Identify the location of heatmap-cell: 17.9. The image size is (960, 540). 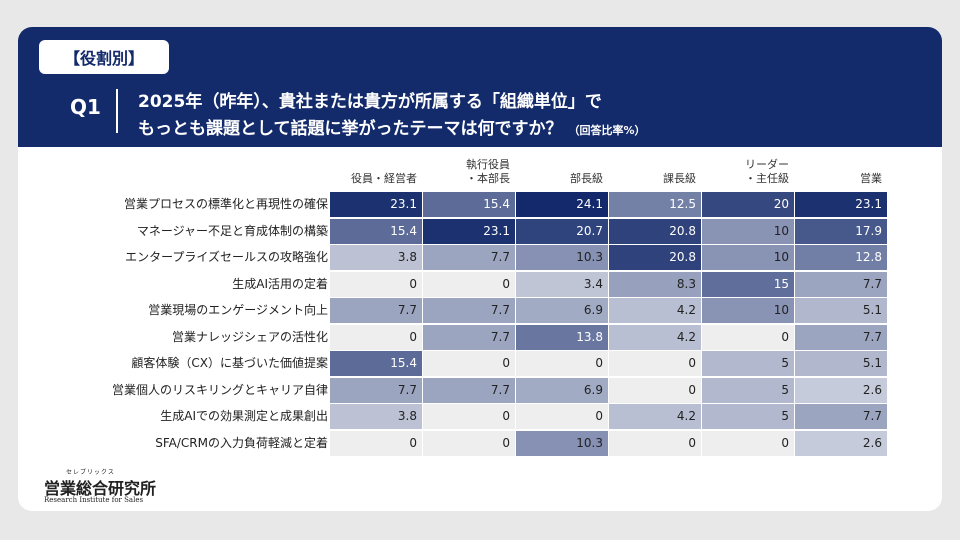
(841, 231).